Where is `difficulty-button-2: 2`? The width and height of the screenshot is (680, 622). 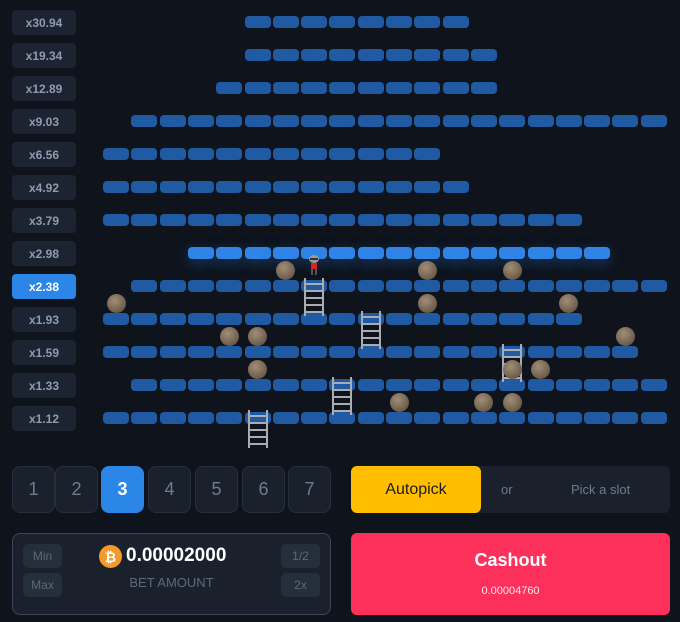
difficulty-button-2: 2 is located at coordinates (76, 489).